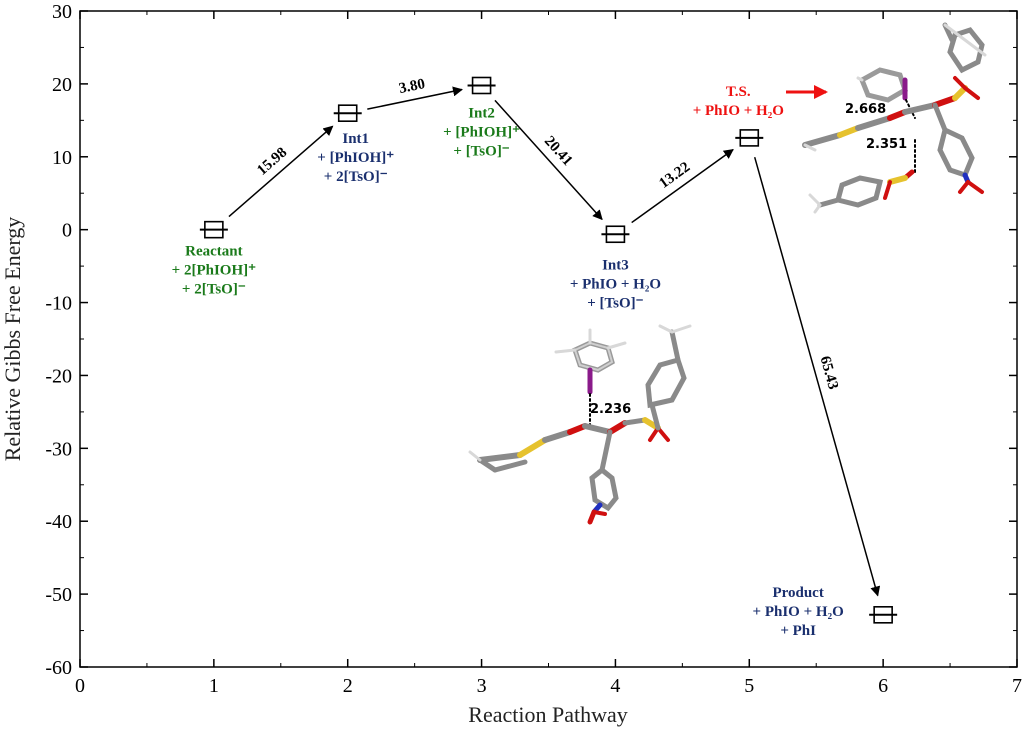 The height and width of the screenshot is (731, 1024). I want to click on state-label-line: Product, so click(797, 593).